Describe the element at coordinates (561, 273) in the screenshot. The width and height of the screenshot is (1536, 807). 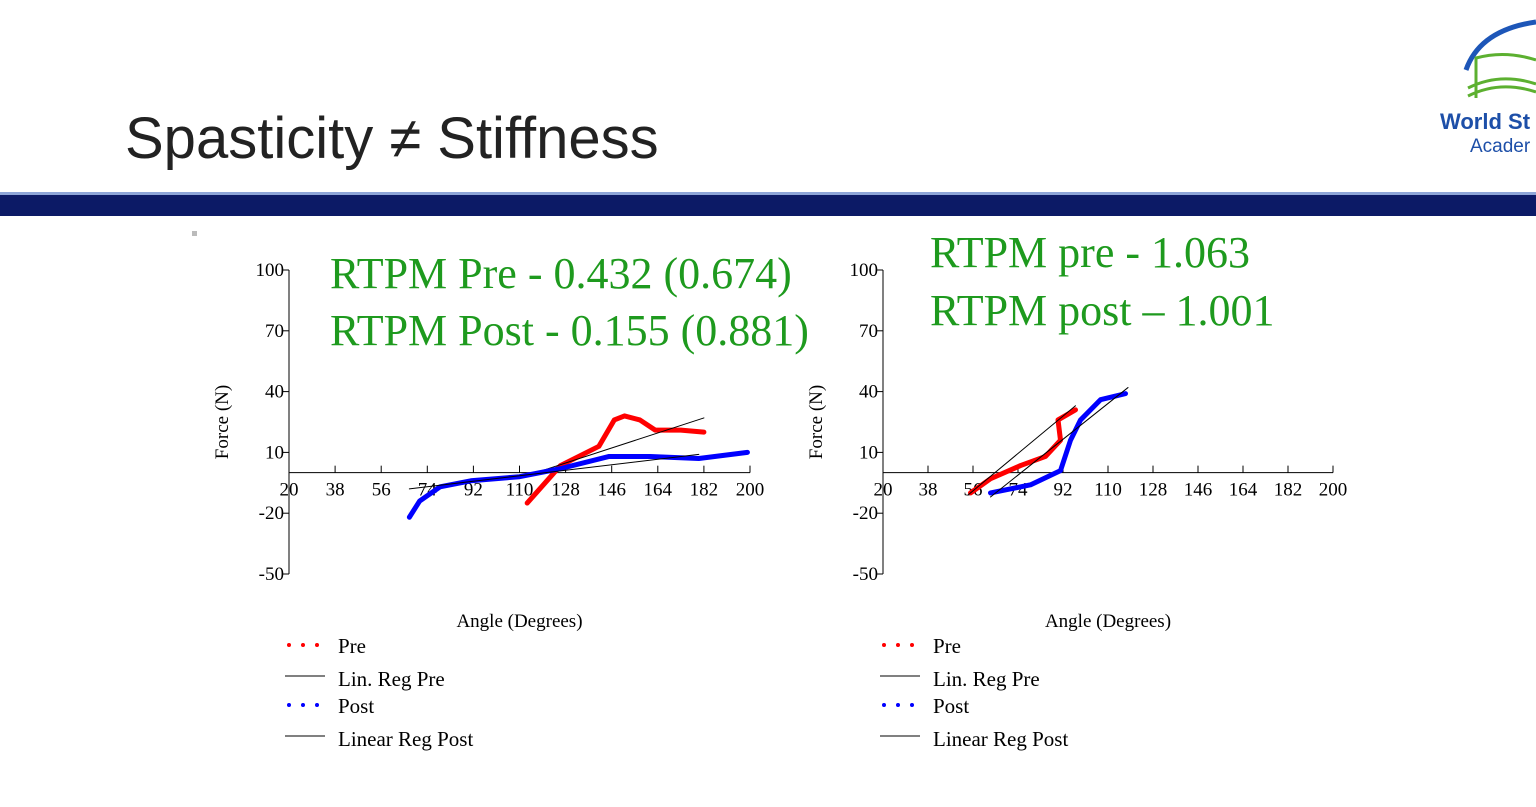
I see `annotation: RTPM Pre - 0.432 (0.674)` at that location.